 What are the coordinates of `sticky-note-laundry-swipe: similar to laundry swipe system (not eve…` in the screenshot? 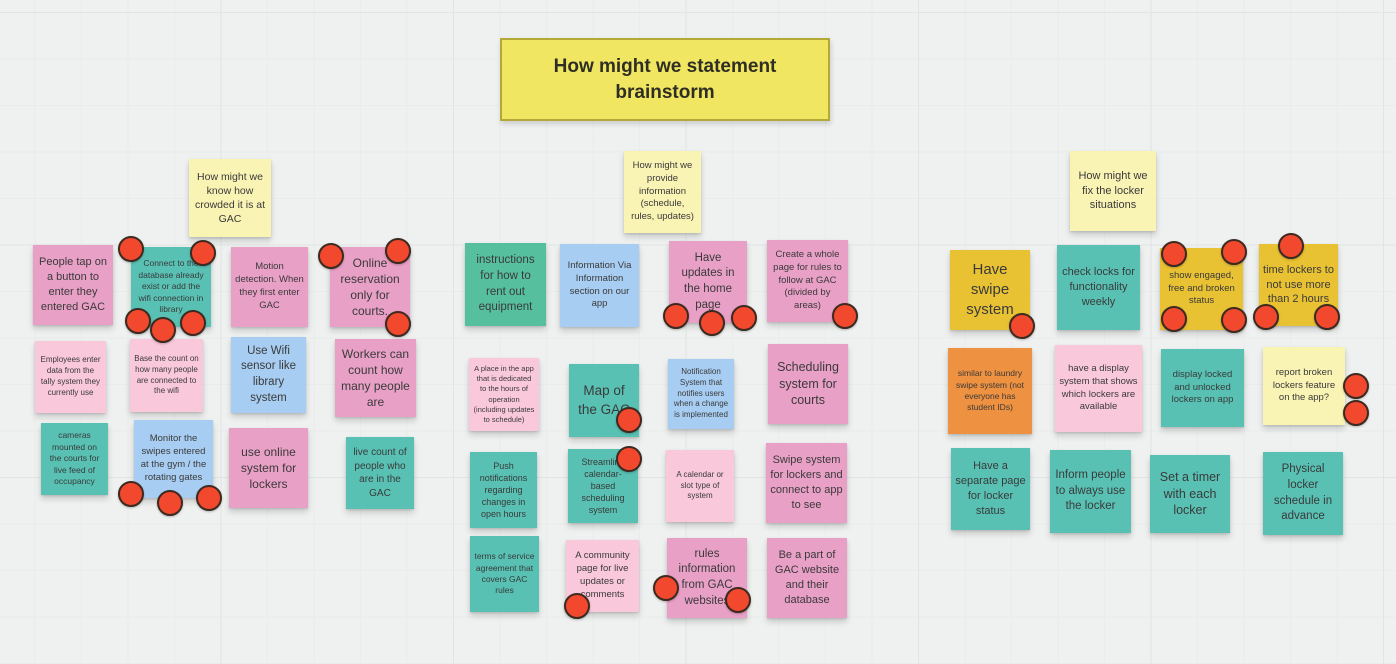 It's located at (990, 391).